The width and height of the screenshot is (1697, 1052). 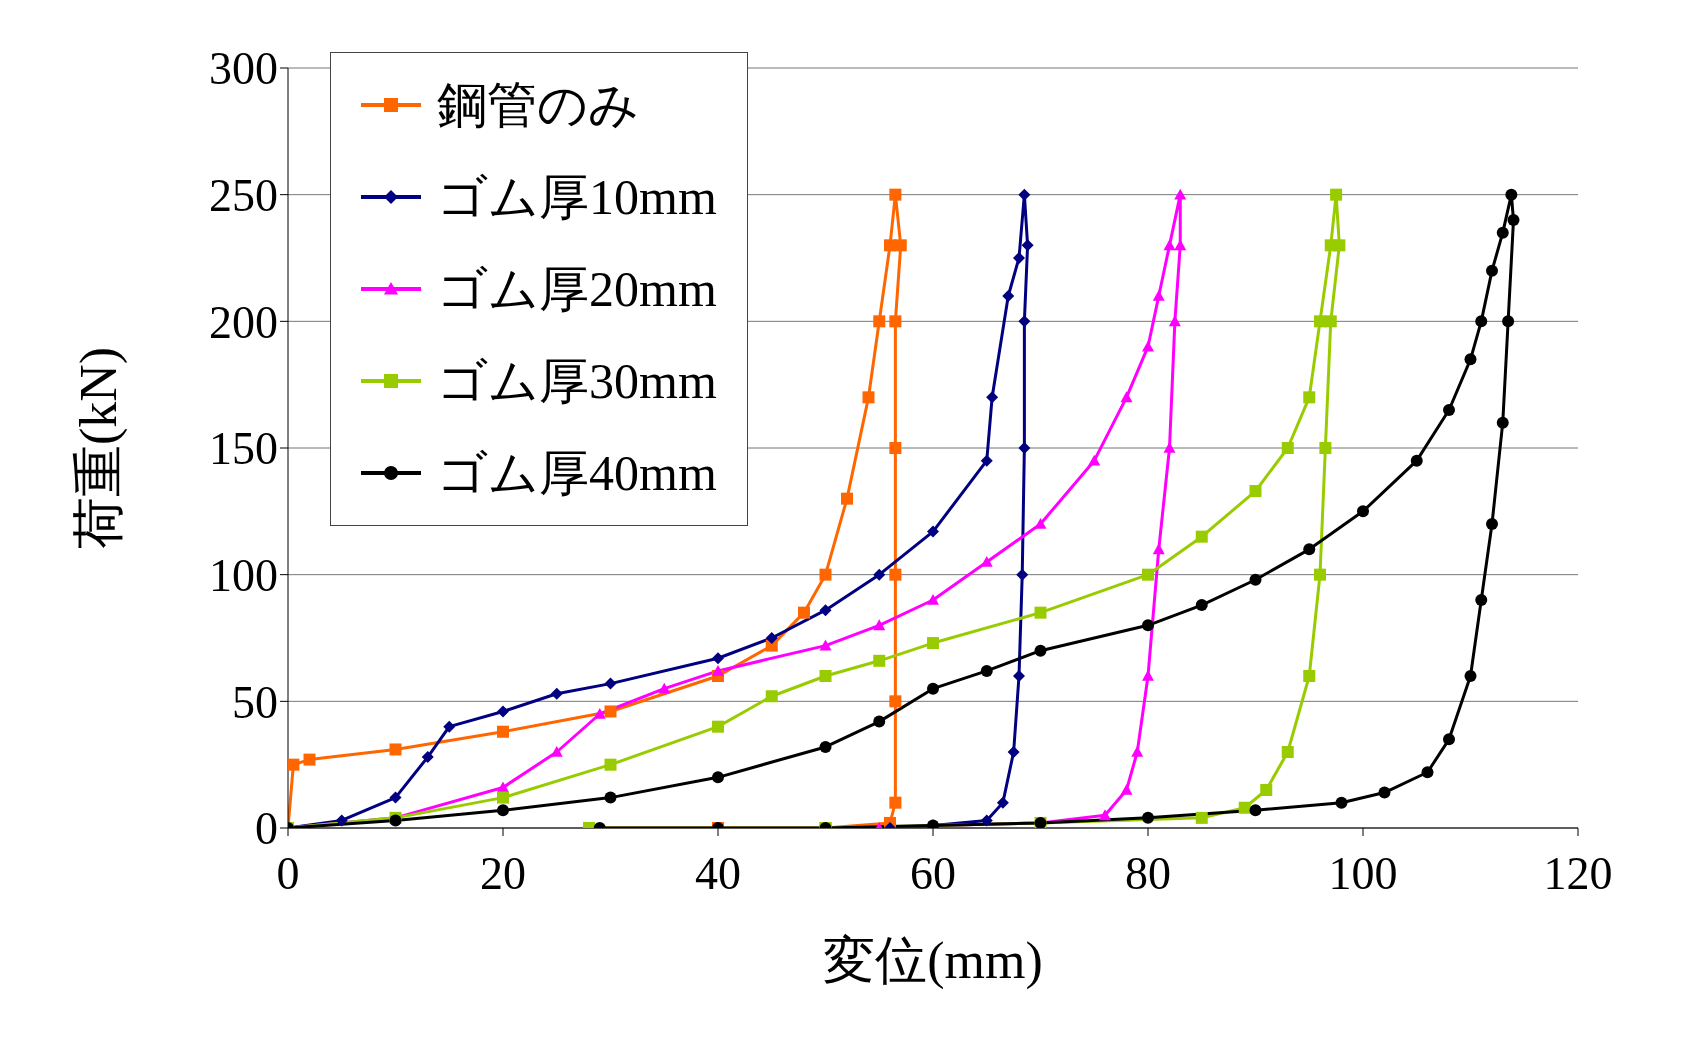 What do you see at coordinates (1363, 873) in the screenshot?
I see `x-tick-label: 100` at bounding box center [1363, 873].